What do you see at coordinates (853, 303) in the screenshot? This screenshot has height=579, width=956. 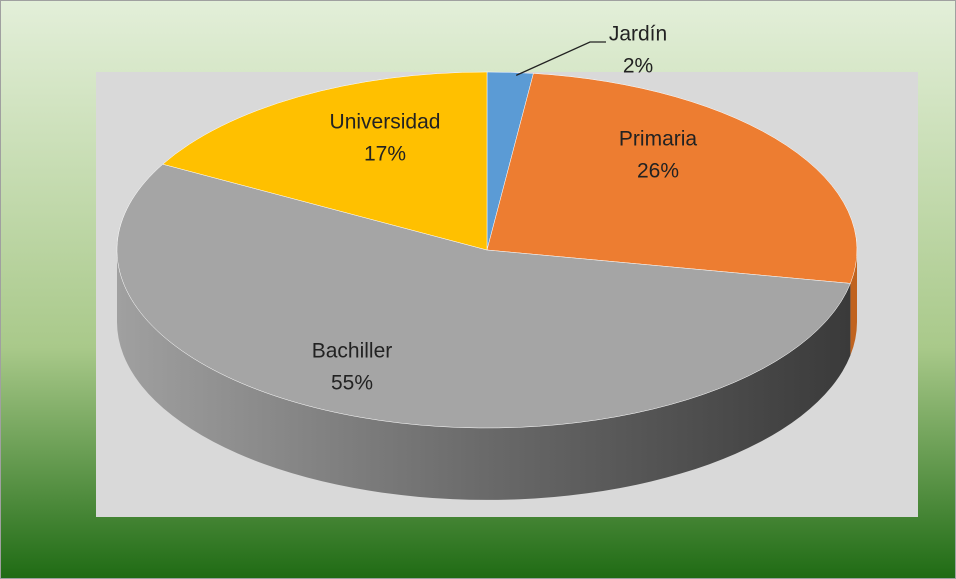 I see `pie-side` at bounding box center [853, 303].